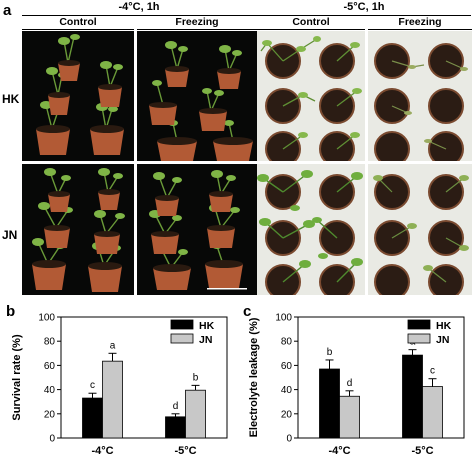 This screenshot has width=474, height=474. What do you see at coordinates (311, 22) in the screenshot?
I see `col-control-right: Control` at bounding box center [311, 22].